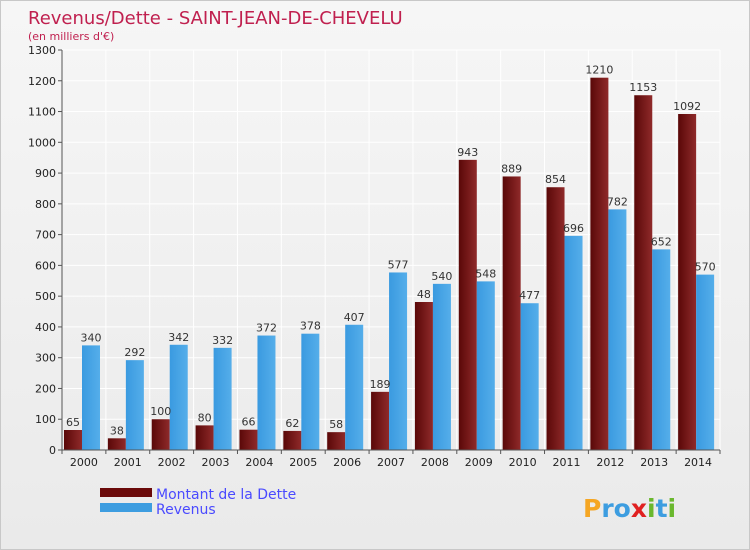 The image size is (750, 550). I want to click on label-dette-2005: 62, so click(292, 423).